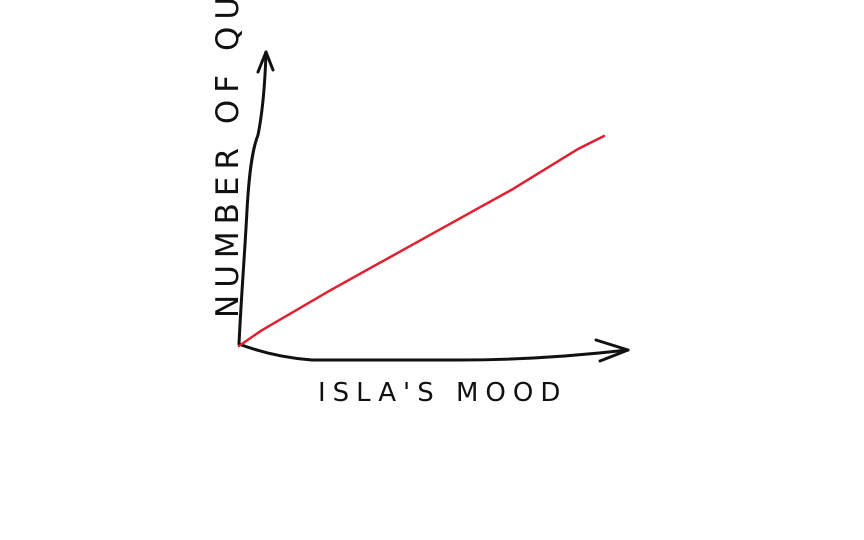 The height and width of the screenshot is (540, 864). I want to click on y-axis-label: NUMBER OF QUESTIONS, so click(228, 159).